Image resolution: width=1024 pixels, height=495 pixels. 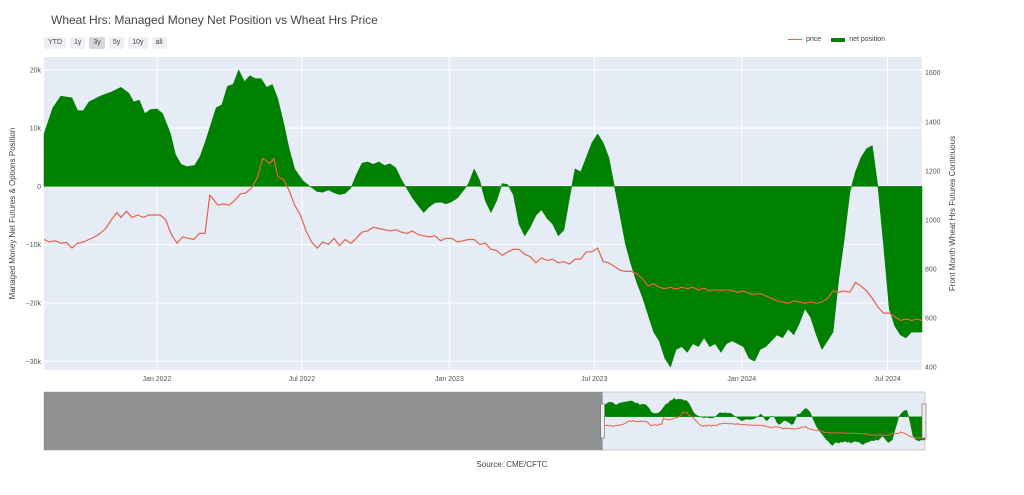 I want to click on y2-tick-label: 1400, so click(x=933, y=122).